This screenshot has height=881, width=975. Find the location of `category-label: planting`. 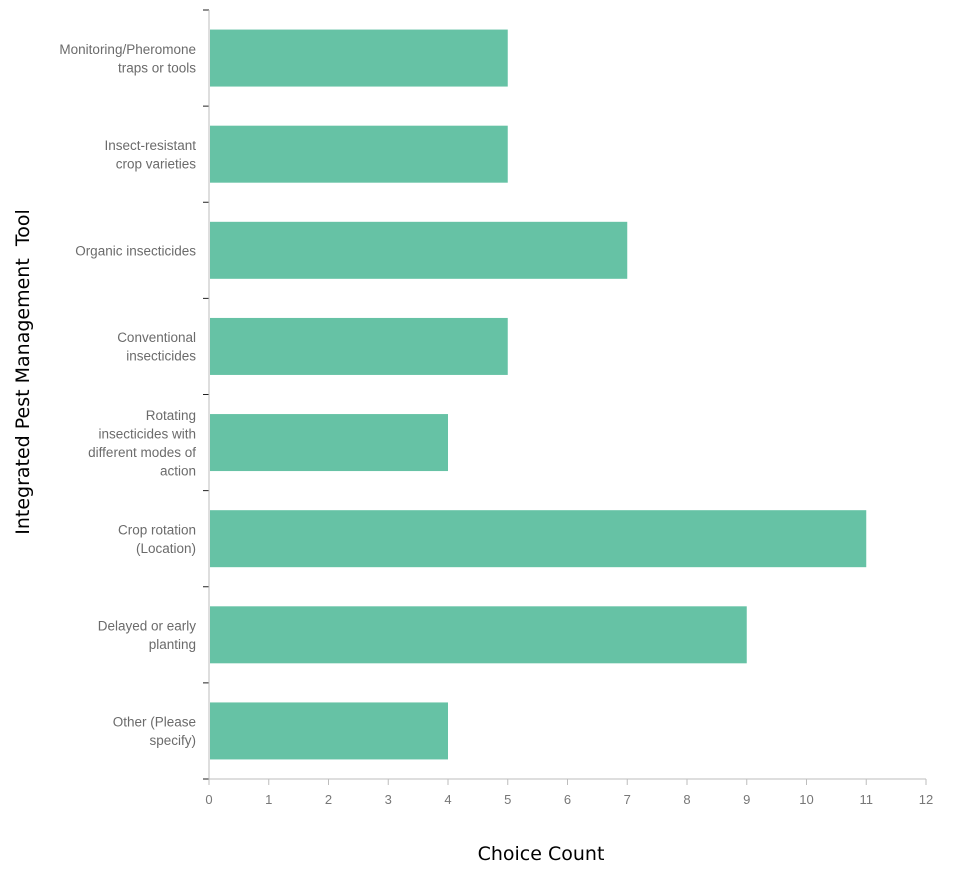

category-label: planting is located at coordinates (172, 644).